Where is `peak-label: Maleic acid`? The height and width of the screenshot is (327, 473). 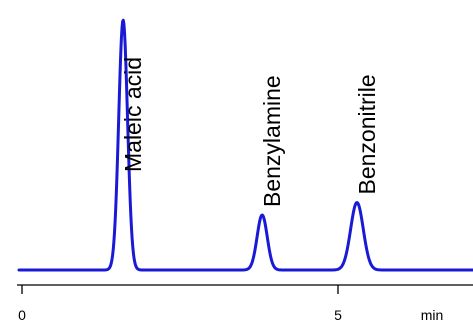
peak-label: Maleic acid is located at coordinates (133, 114).